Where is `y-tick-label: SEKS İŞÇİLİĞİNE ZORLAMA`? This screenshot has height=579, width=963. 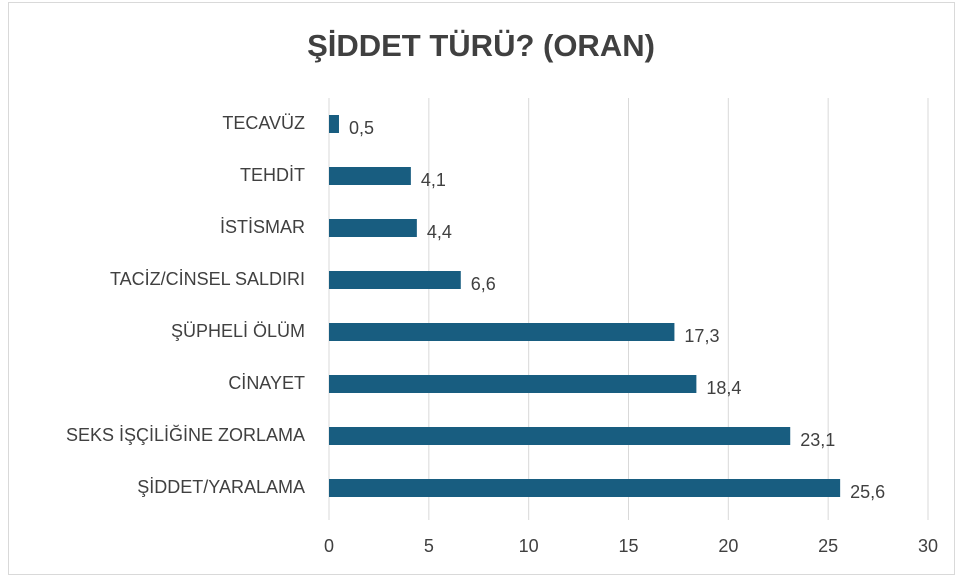
y-tick-label: SEKS İŞÇİLİĞİNE ZORLAMA is located at coordinates (185, 434).